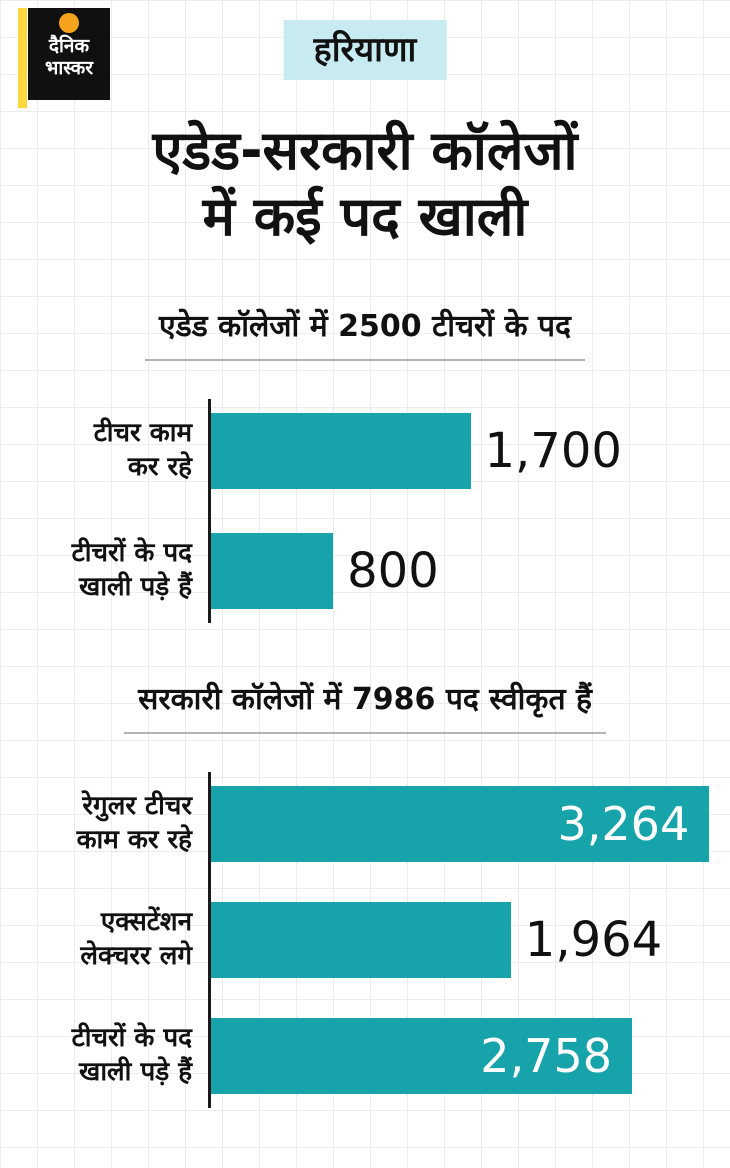 This screenshot has height=1168, width=730. I want to click on section-heading-1-text: एडेड कॉलेजों में 2500 टीचरों के पद, so click(365, 332).